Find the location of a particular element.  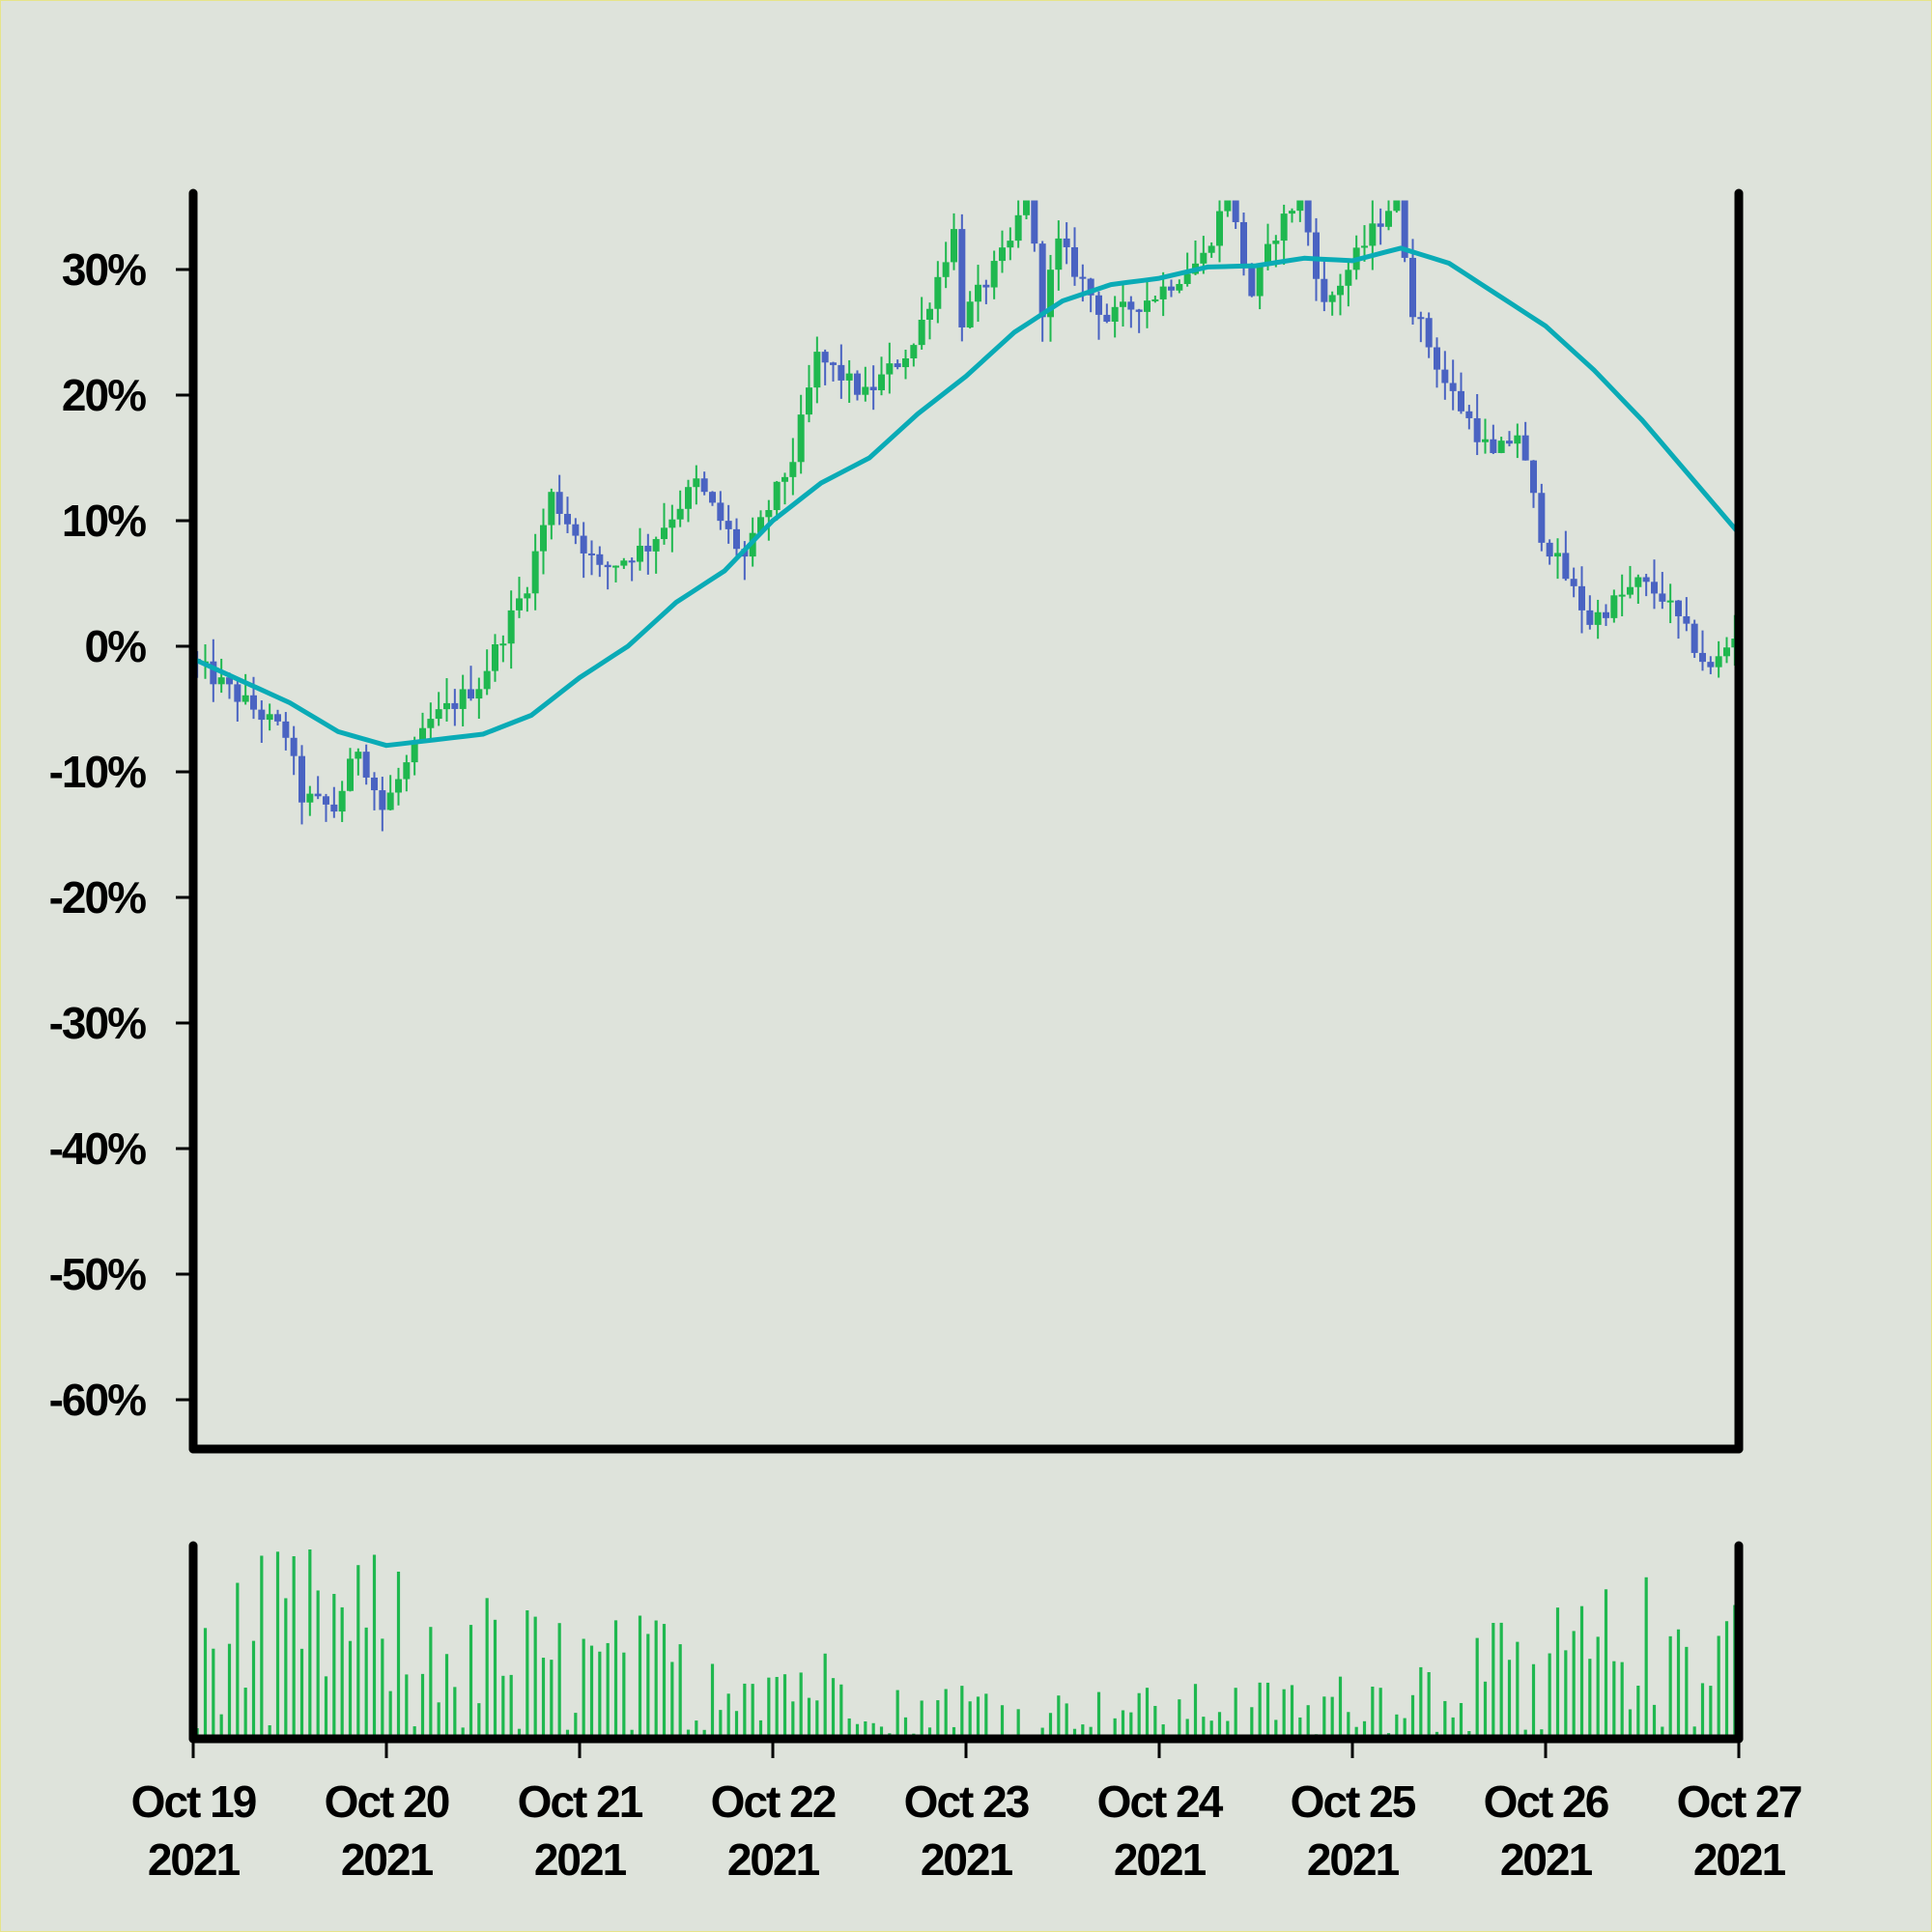

x-tick-label-date: Oct 19 is located at coordinates (193, 1801).